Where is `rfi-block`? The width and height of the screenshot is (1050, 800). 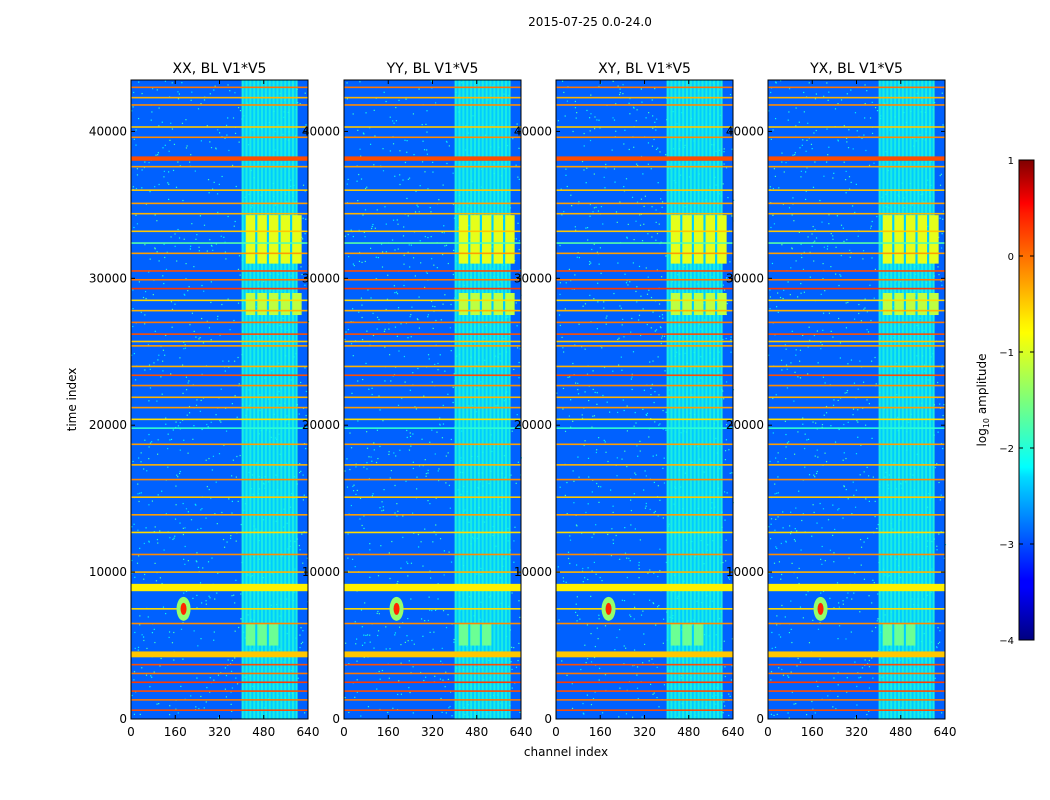
rfi-block is located at coordinates (510, 239).